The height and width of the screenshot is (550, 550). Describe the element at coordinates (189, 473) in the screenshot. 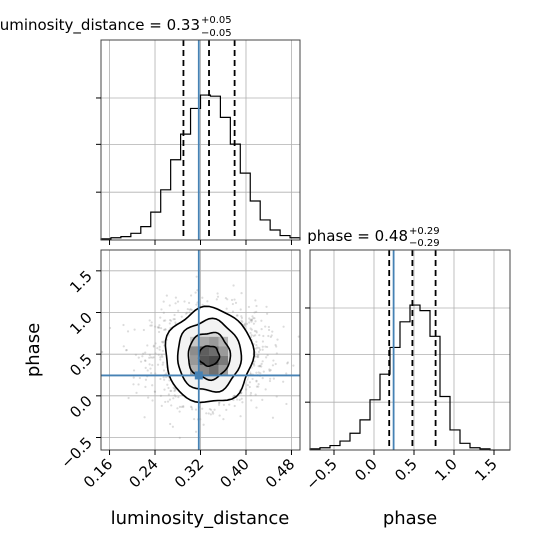

I see `joint-x-tick-label: 0.32` at that location.